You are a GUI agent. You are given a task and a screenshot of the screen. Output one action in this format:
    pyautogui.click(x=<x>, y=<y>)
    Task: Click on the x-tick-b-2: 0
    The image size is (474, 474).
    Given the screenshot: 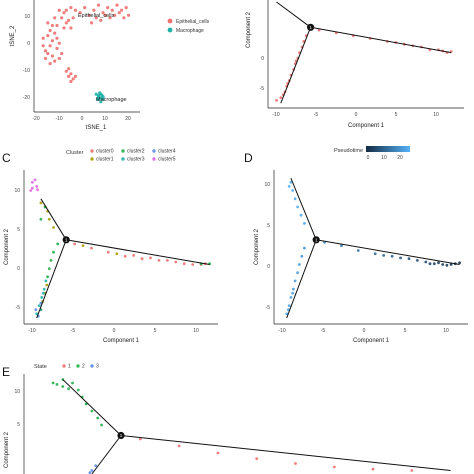 What is the action you would take?
    pyautogui.click(x=356, y=115)
    